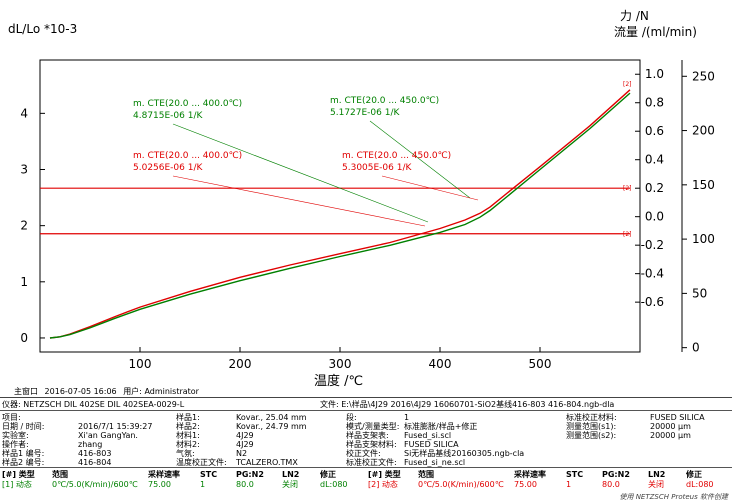  What do you see at coordinates (652, 245) in the screenshot?
I see `y2-tick-label: -0.2` at bounding box center [652, 245].